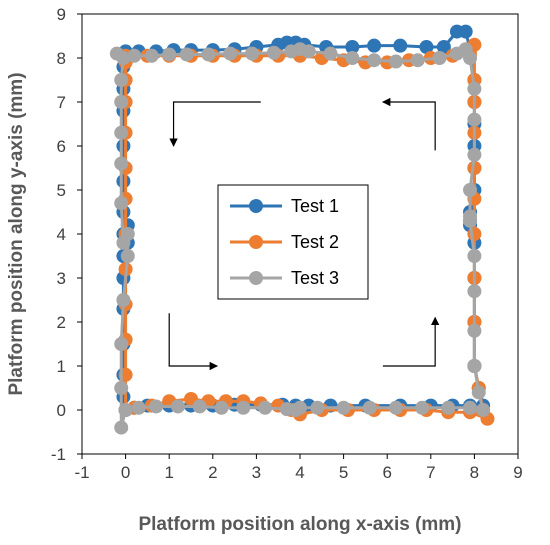 Image resolution: width=550 pixels, height=545 pixels. Describe the element at coordinates (58, 454) in the screenshot. I see `y-tick-label: -1` at that location.